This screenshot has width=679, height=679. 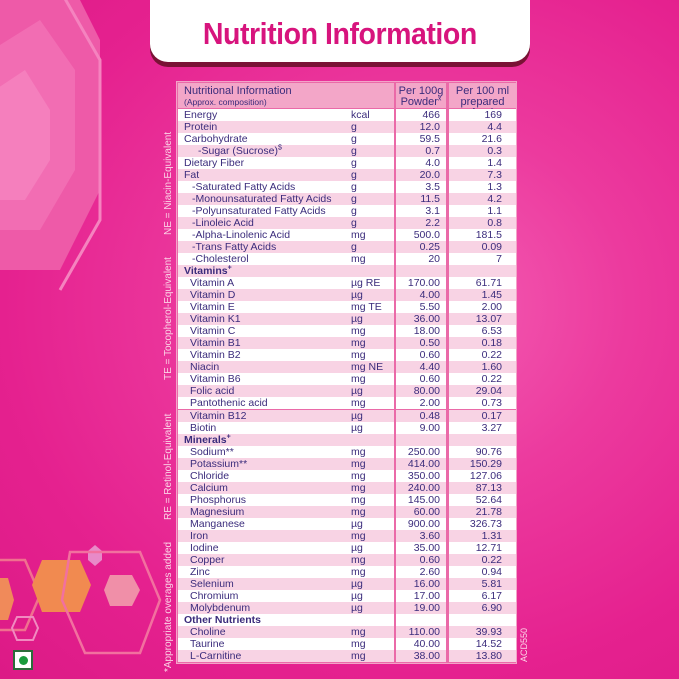 I want to click on value-per-100g: 3.1, so click(x=421, y=211).